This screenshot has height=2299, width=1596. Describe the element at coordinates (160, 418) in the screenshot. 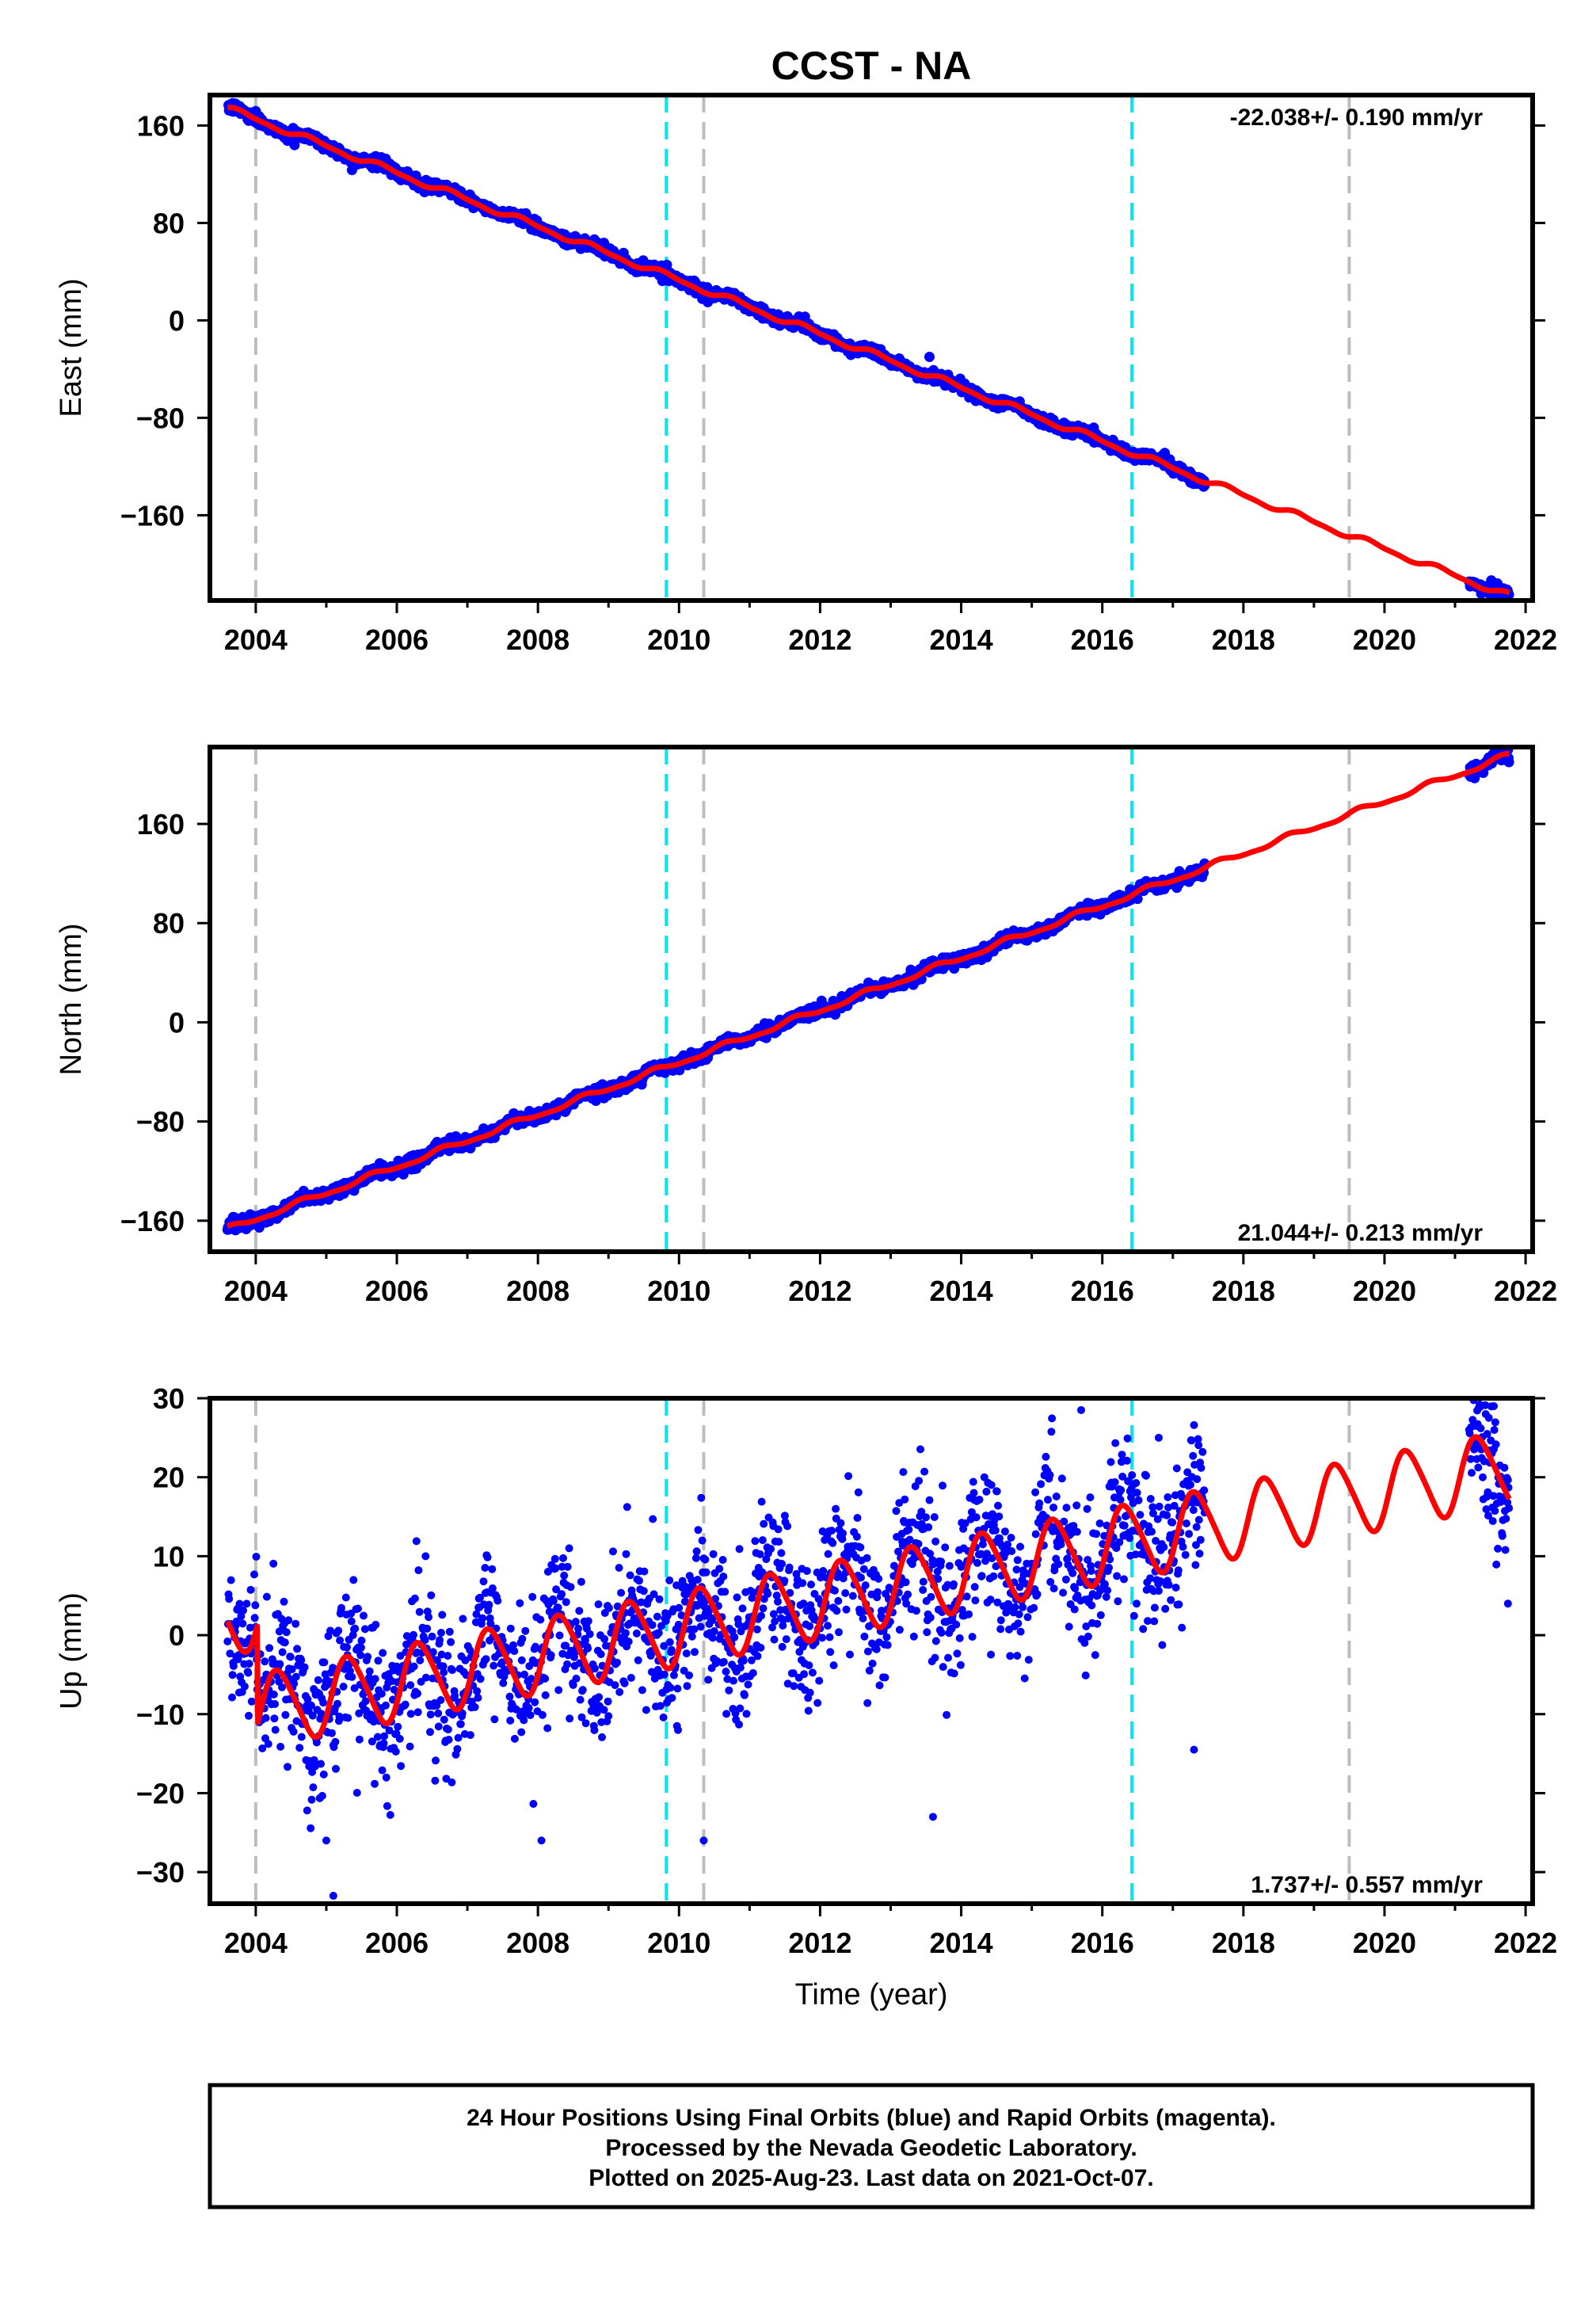

I see `y-tick-label: −80` at that location.